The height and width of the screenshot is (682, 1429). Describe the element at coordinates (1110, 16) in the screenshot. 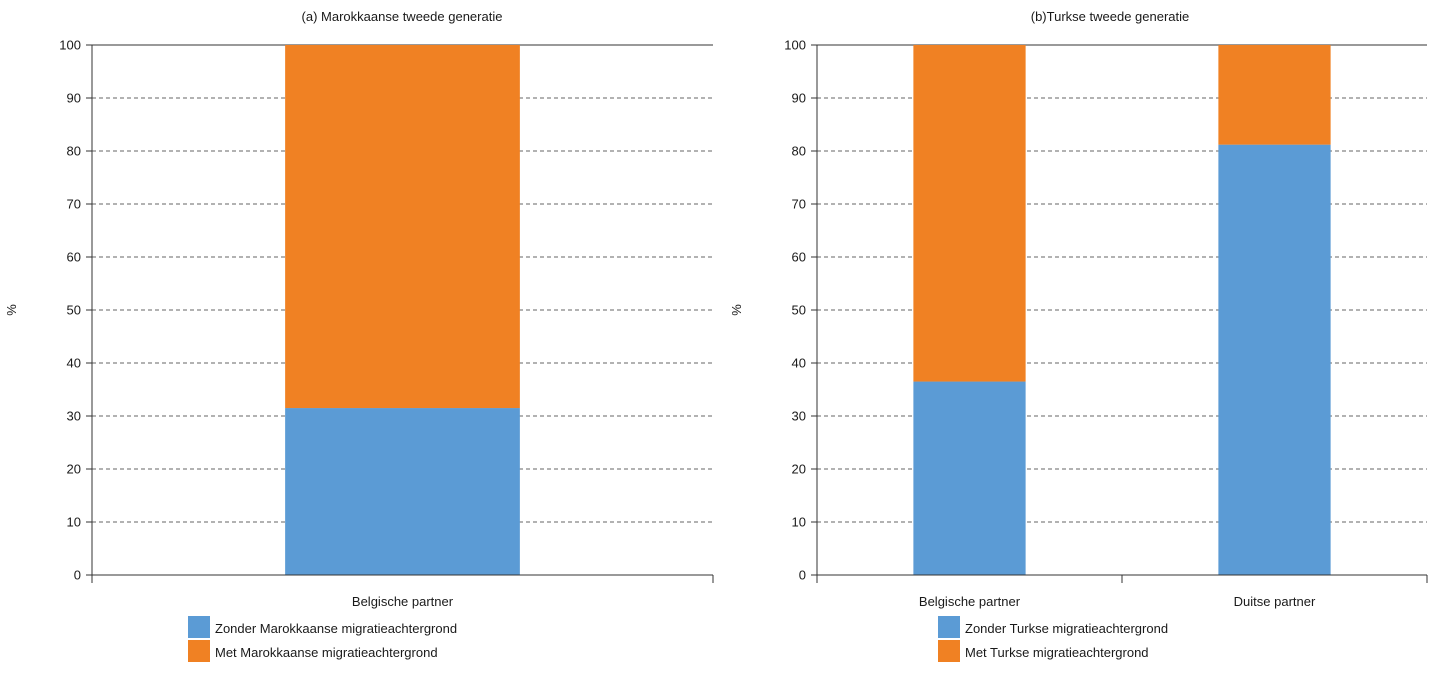

I see `chart-title: (b)Turkse tweede generatie` at that location.